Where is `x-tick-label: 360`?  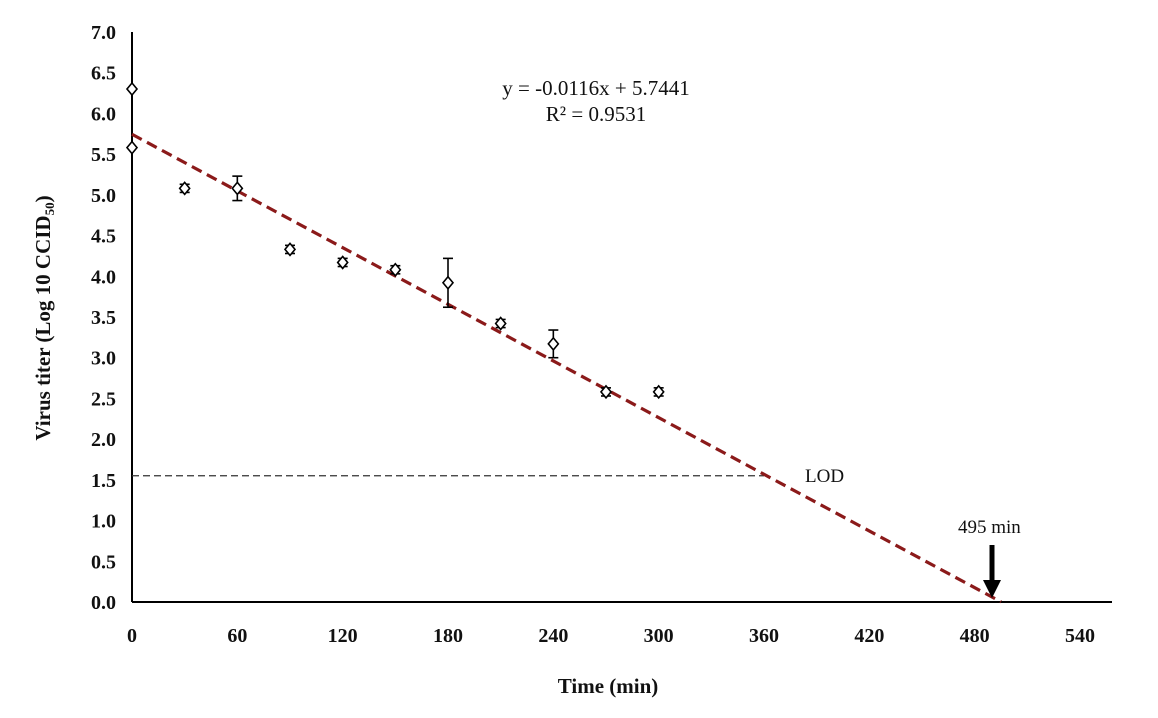 x-tick-label: 360 is located at coordinates (764, 636).